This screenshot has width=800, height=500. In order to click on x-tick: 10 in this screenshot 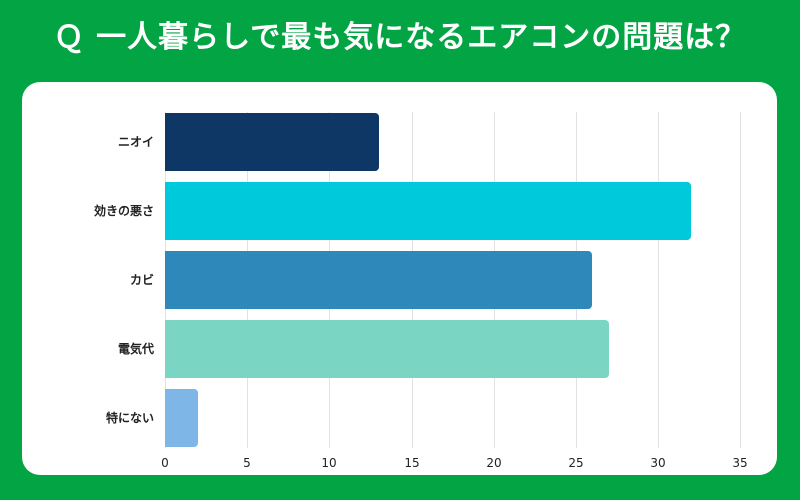, I will do `click(329, 463)`.